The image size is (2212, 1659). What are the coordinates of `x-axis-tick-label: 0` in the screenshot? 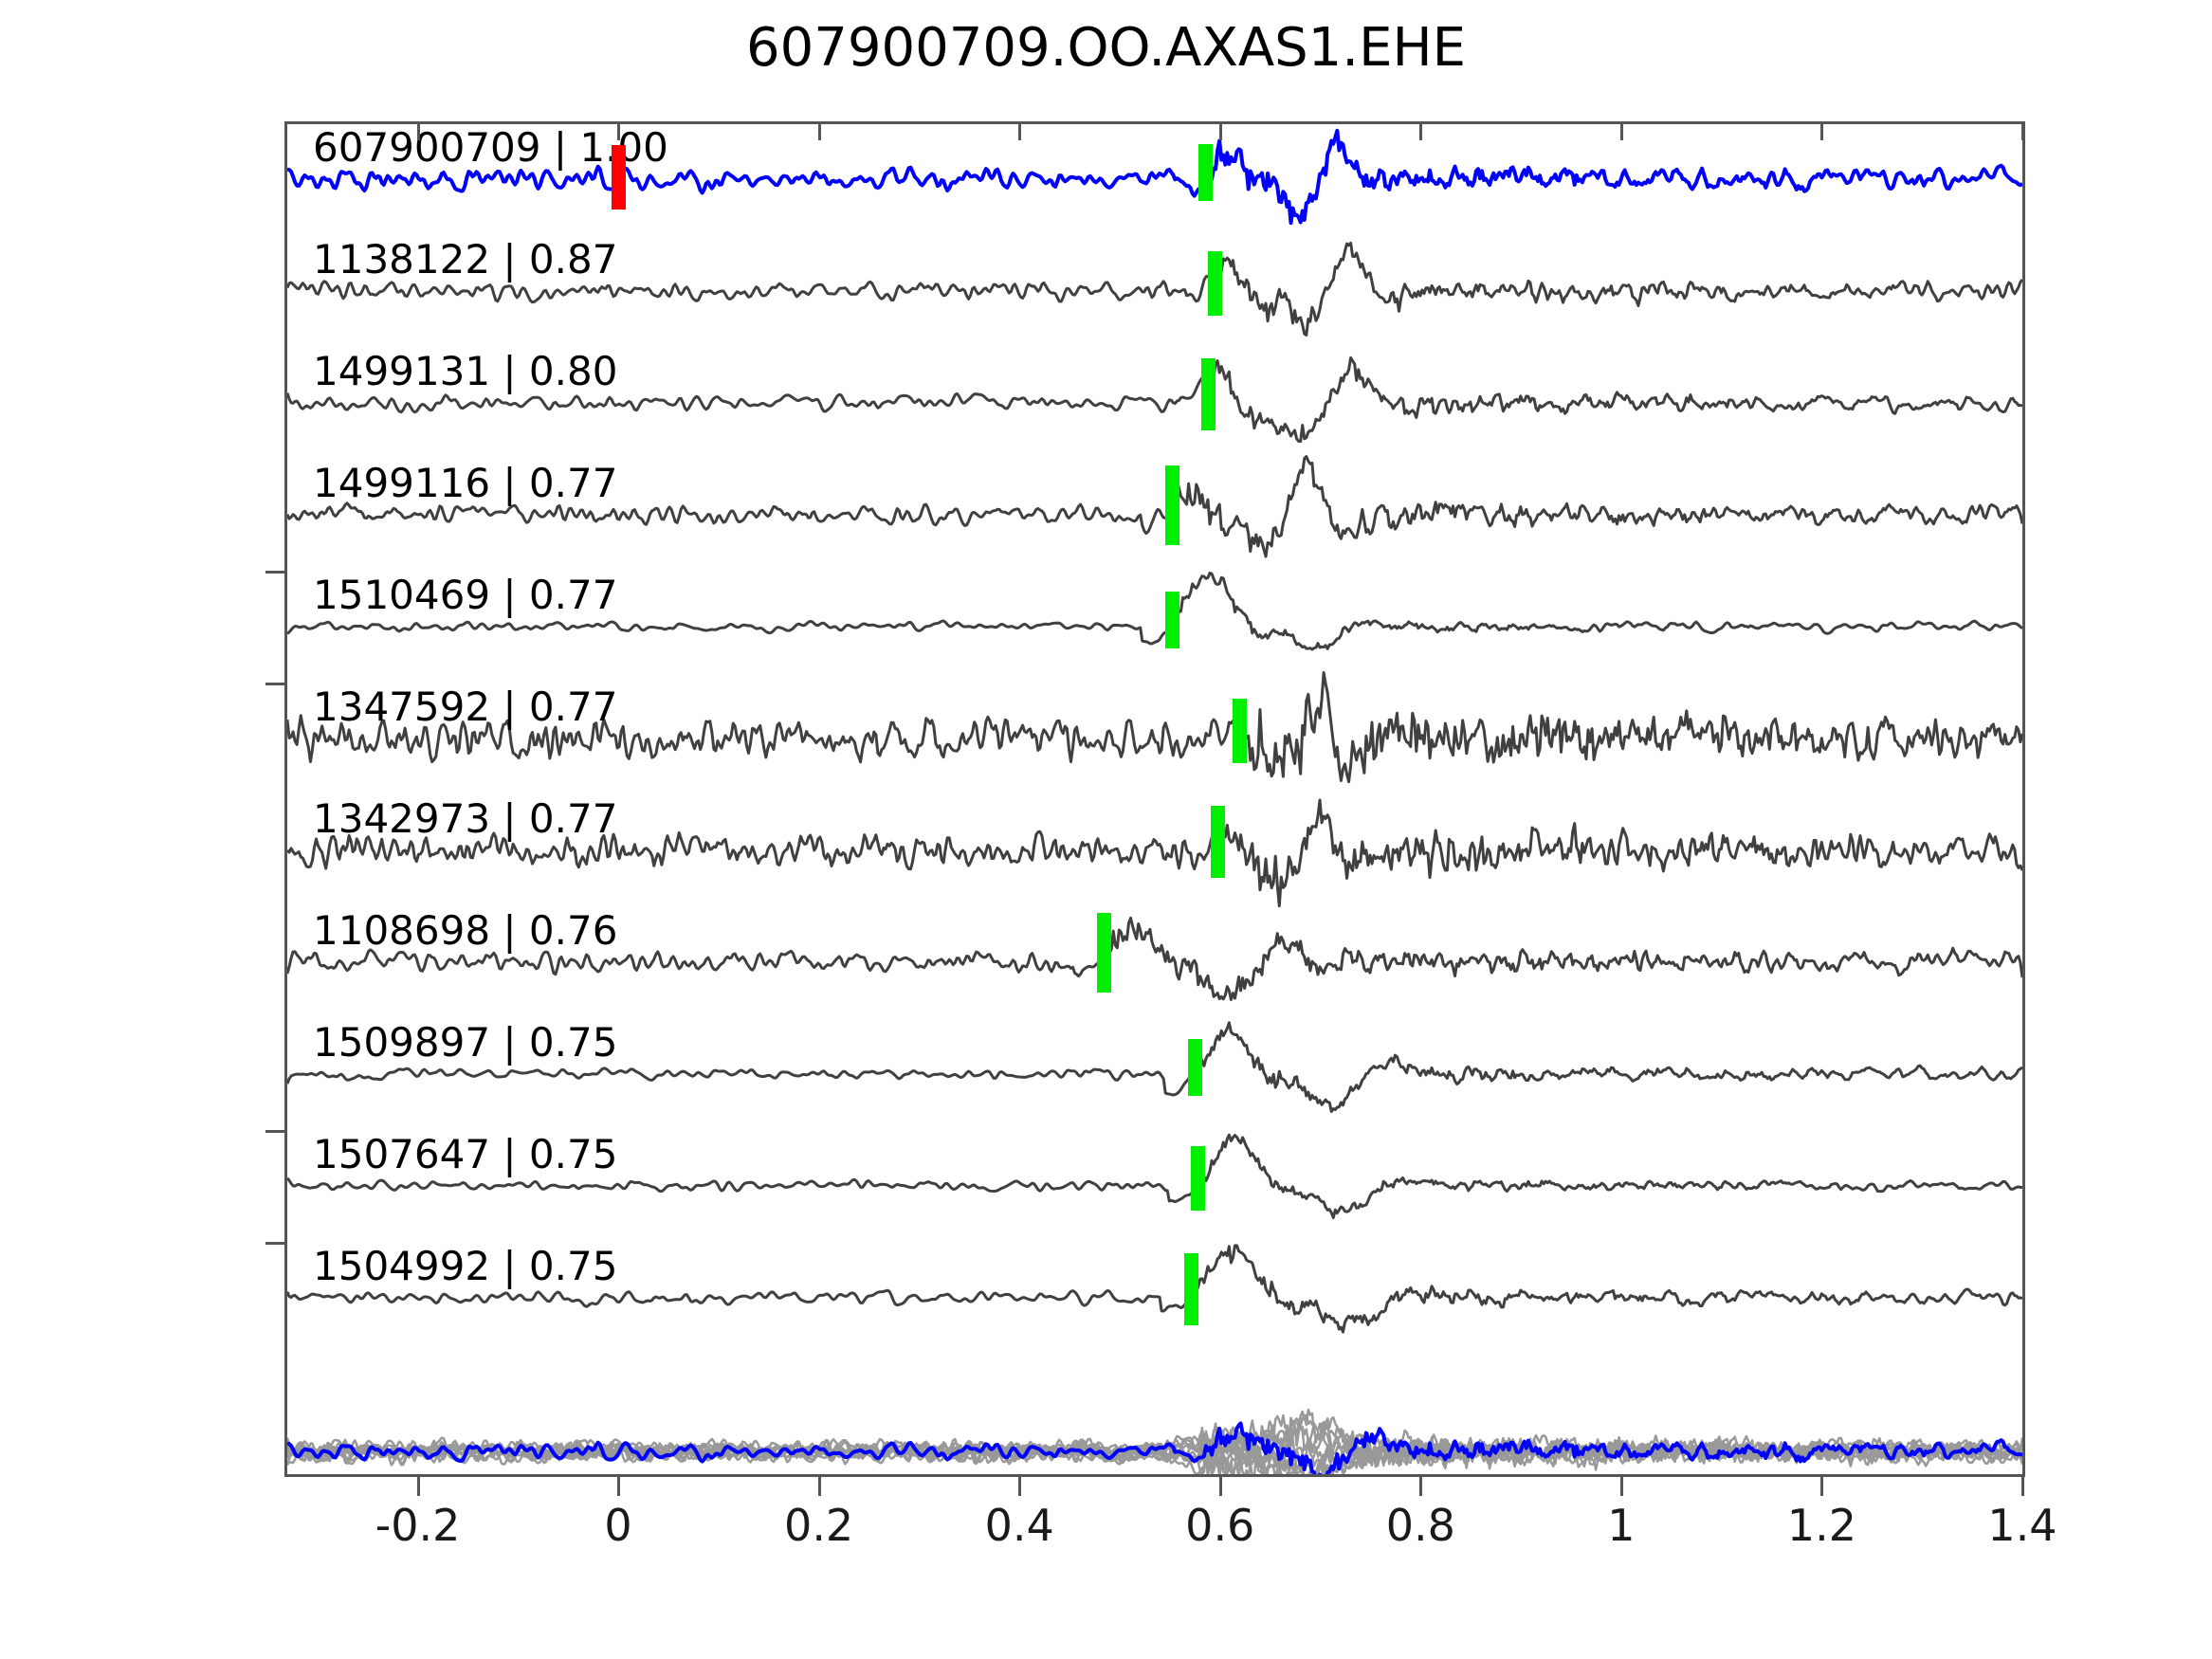 It's located at (618, 1525).